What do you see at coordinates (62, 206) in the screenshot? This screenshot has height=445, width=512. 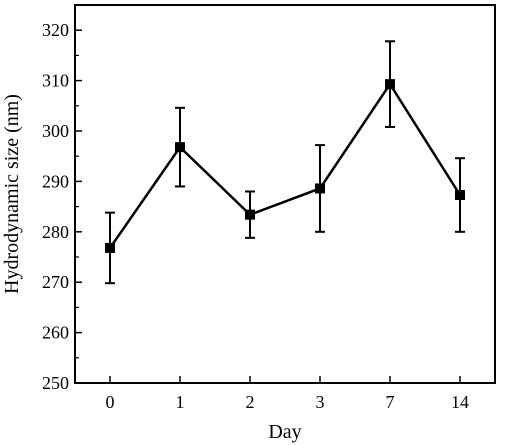 I see `y-axis: 250 260 270 280 290 300 310 320` at bounding box center [62, 206].